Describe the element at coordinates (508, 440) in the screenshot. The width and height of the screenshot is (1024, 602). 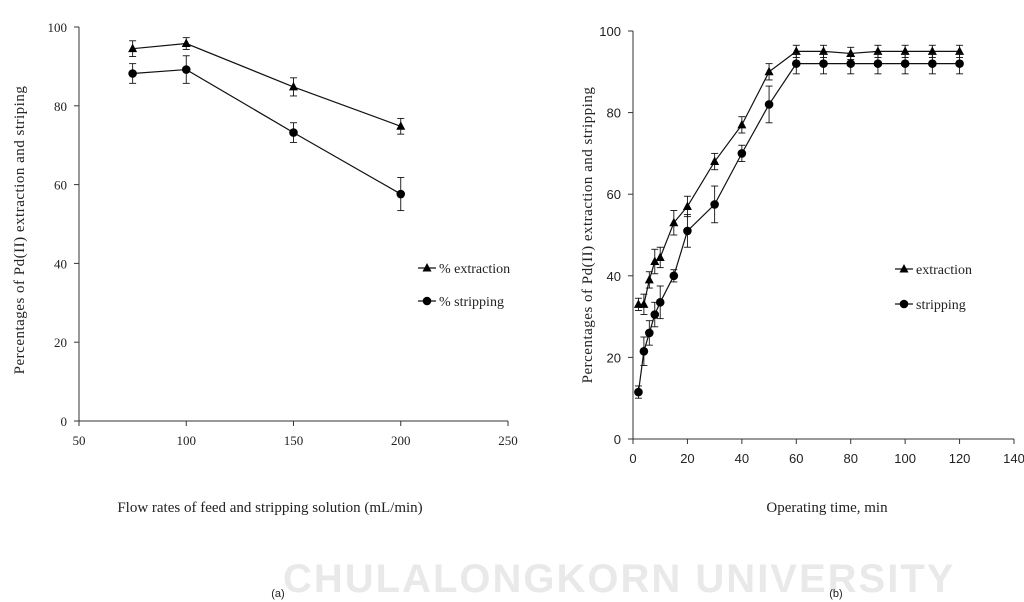
I see `x-tick-label: 250` at that location.